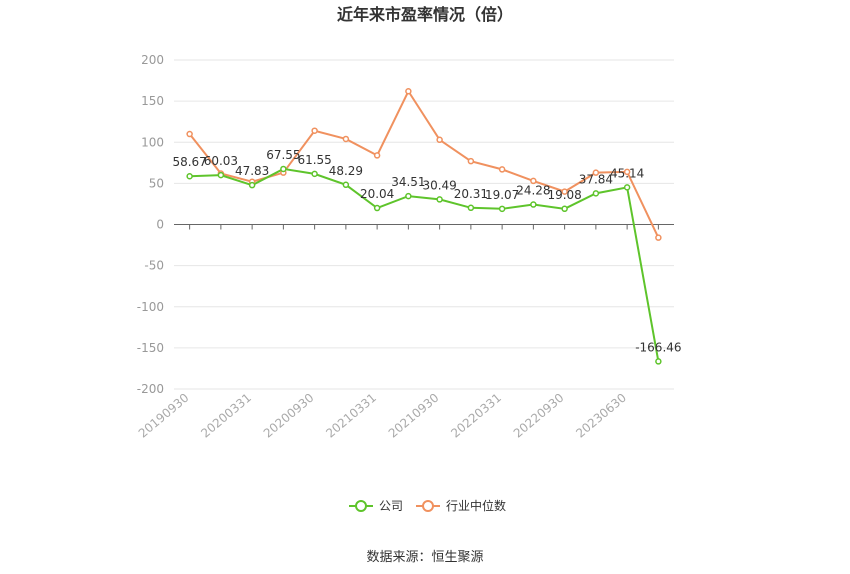  What do you see at coordinates (152, 60) in the screenshot?
I see `y-tick-label: 200` at bounding box center [152, 60].